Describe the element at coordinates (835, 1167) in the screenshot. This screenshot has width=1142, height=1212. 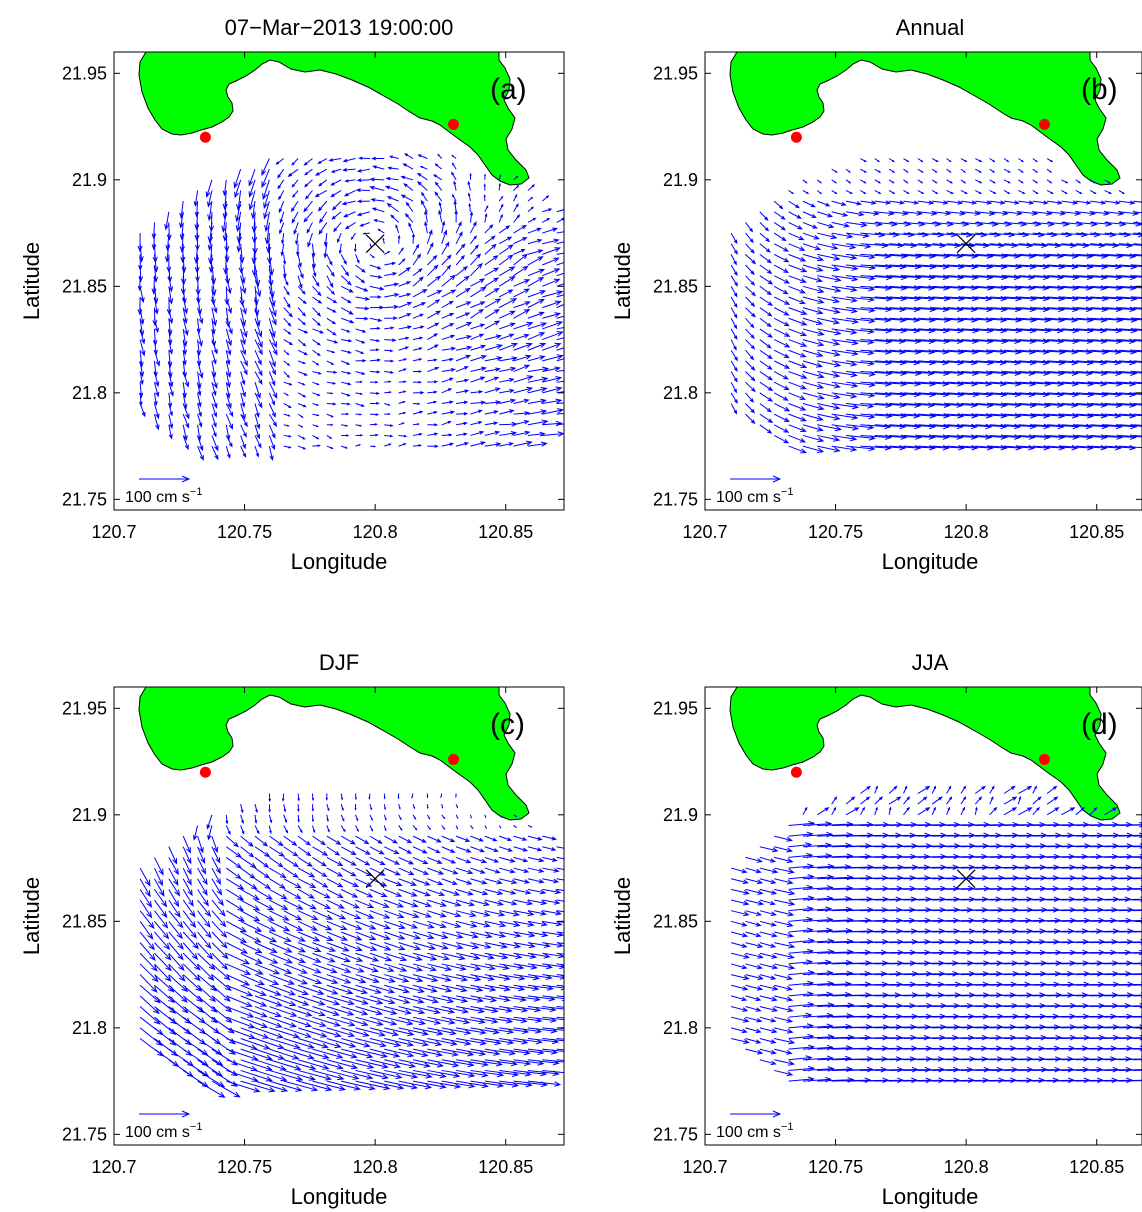
I see `x-tick-label: 120.75` at that location.